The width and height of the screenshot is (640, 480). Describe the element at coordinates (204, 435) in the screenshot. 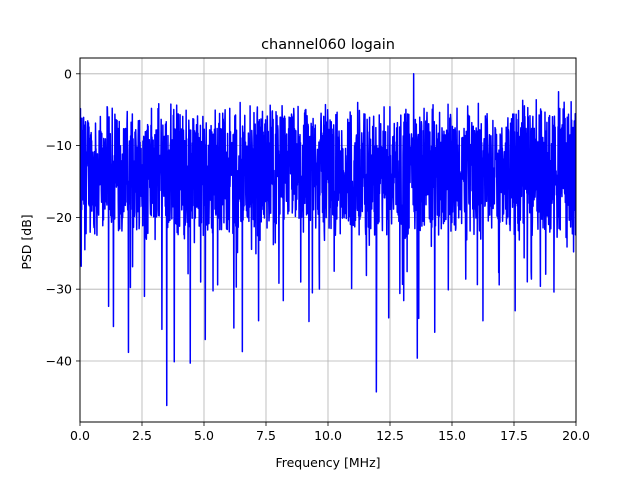

I see `x-tick-label: 5.0` at that location.